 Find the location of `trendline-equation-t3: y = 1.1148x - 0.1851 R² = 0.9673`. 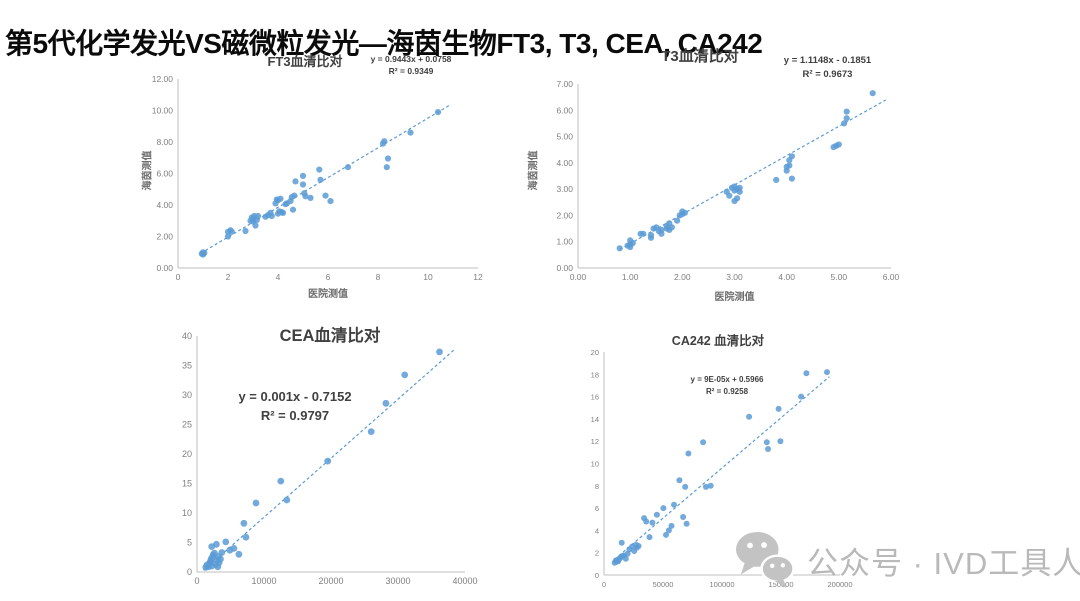

trendline-equation-t3: y = 1.1148x - 0.1851 R² = 0.9673 is located at coordinates (827, 68).